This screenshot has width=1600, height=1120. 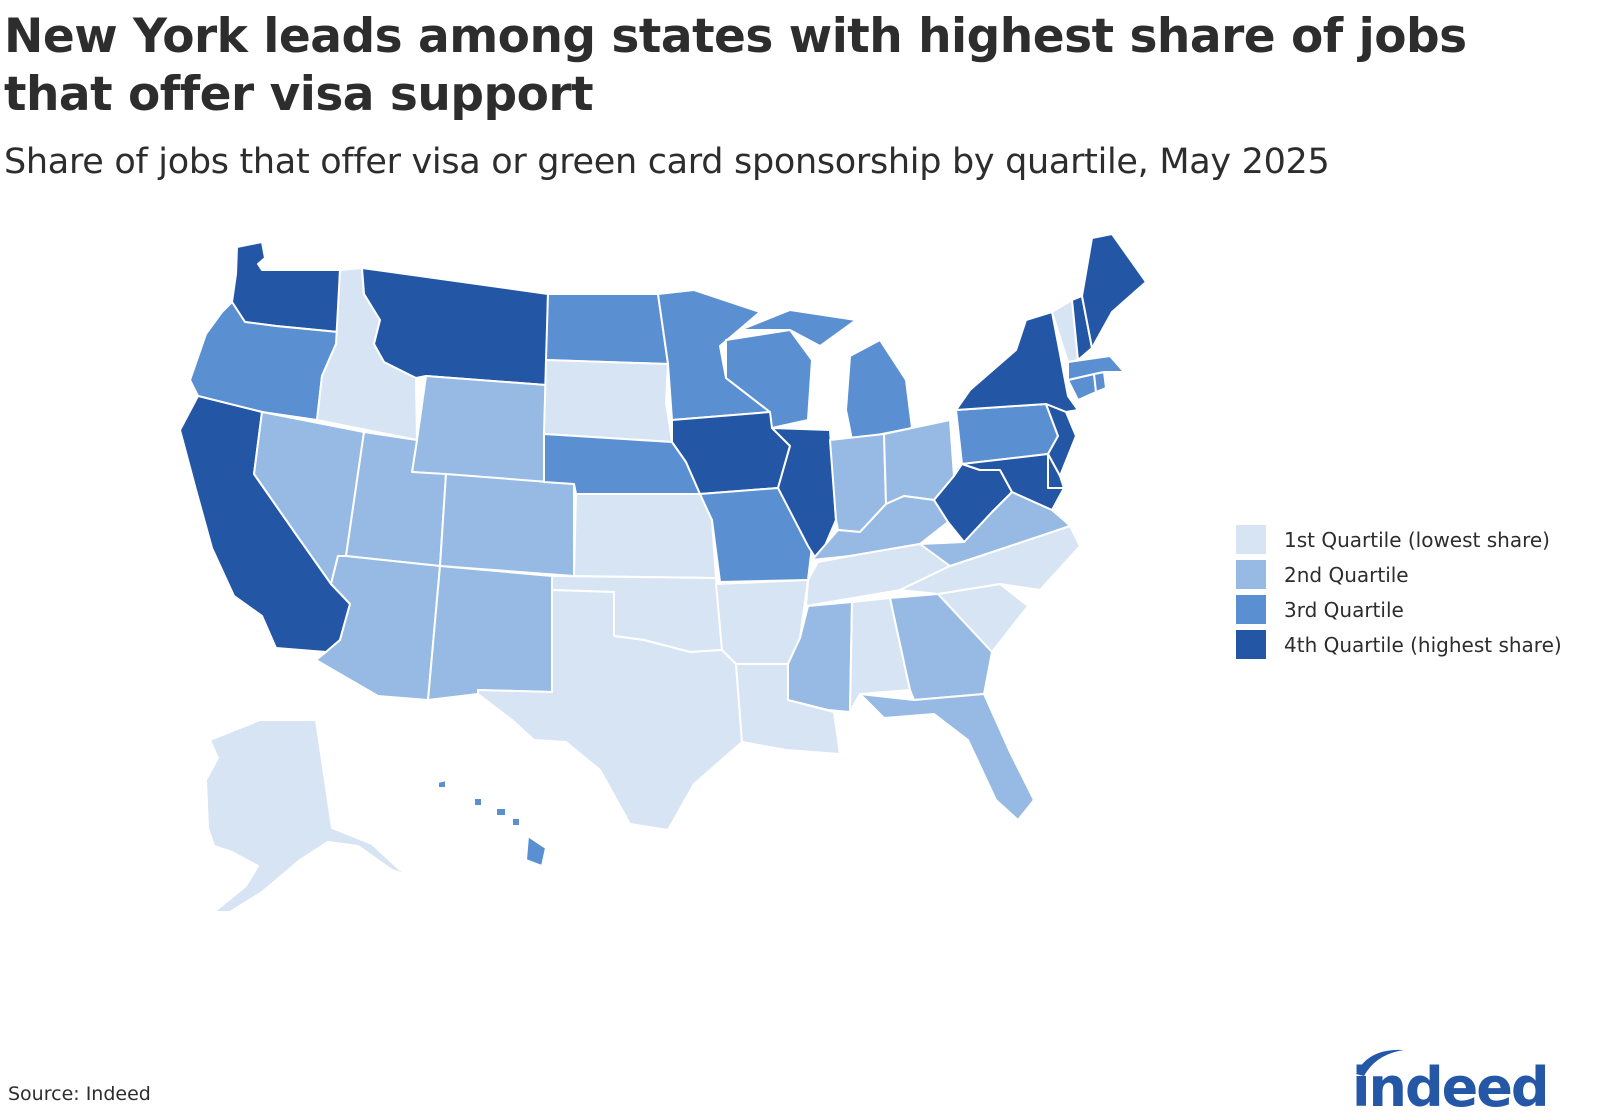 What do you see at coordinates (1096, 368) in the screenshot?
I see `state-ma` at bounding box center [1096, 368].